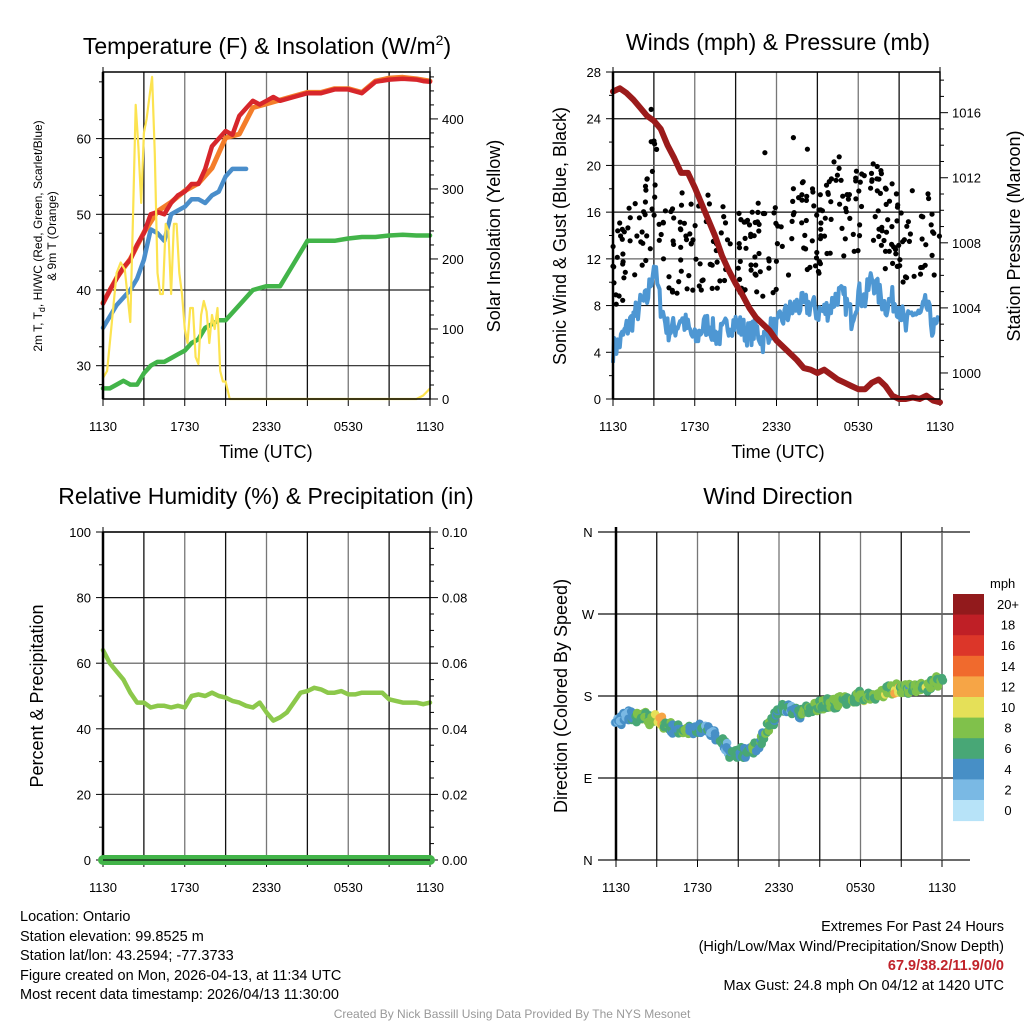 The image size is (1024, 1024). Describe the element at coordinates (1007, 789) in the screenshot. I see `colorbar-label: 2` at that location.